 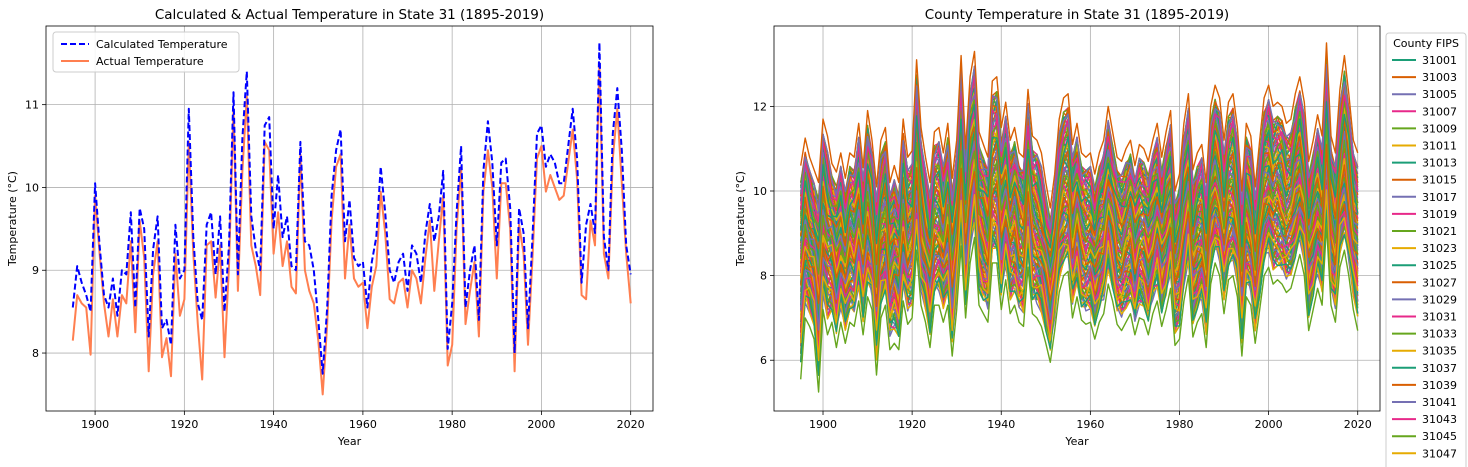 What do you see at coordinates (1439, 299) in the screenshot?
I see `legend-entry: 31029` at bounding box center [1439, 299].